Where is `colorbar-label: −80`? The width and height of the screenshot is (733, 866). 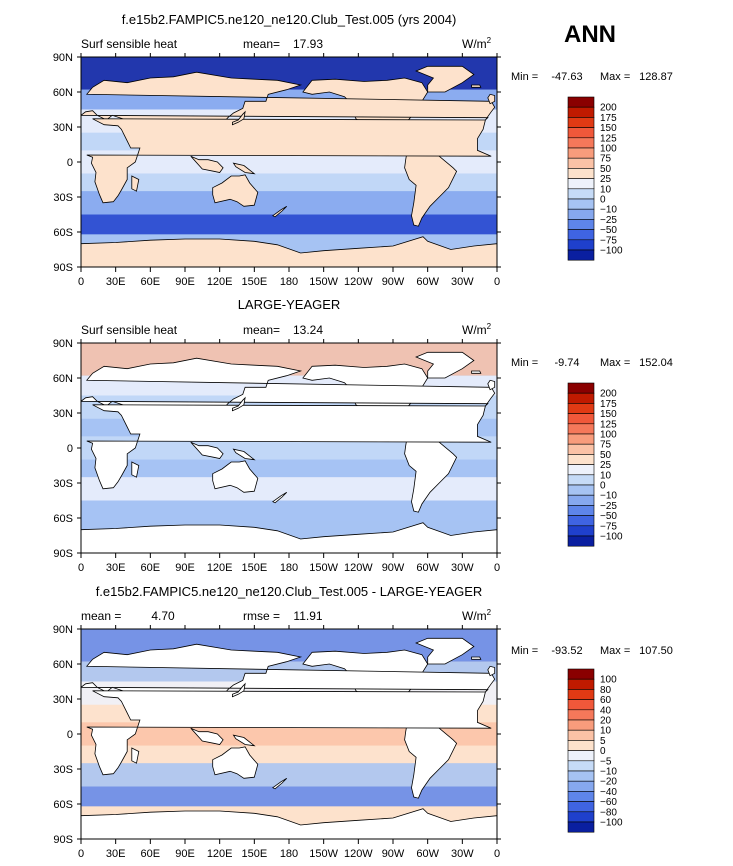
colorbar-label: −80 is located at coordinates (608, 812).